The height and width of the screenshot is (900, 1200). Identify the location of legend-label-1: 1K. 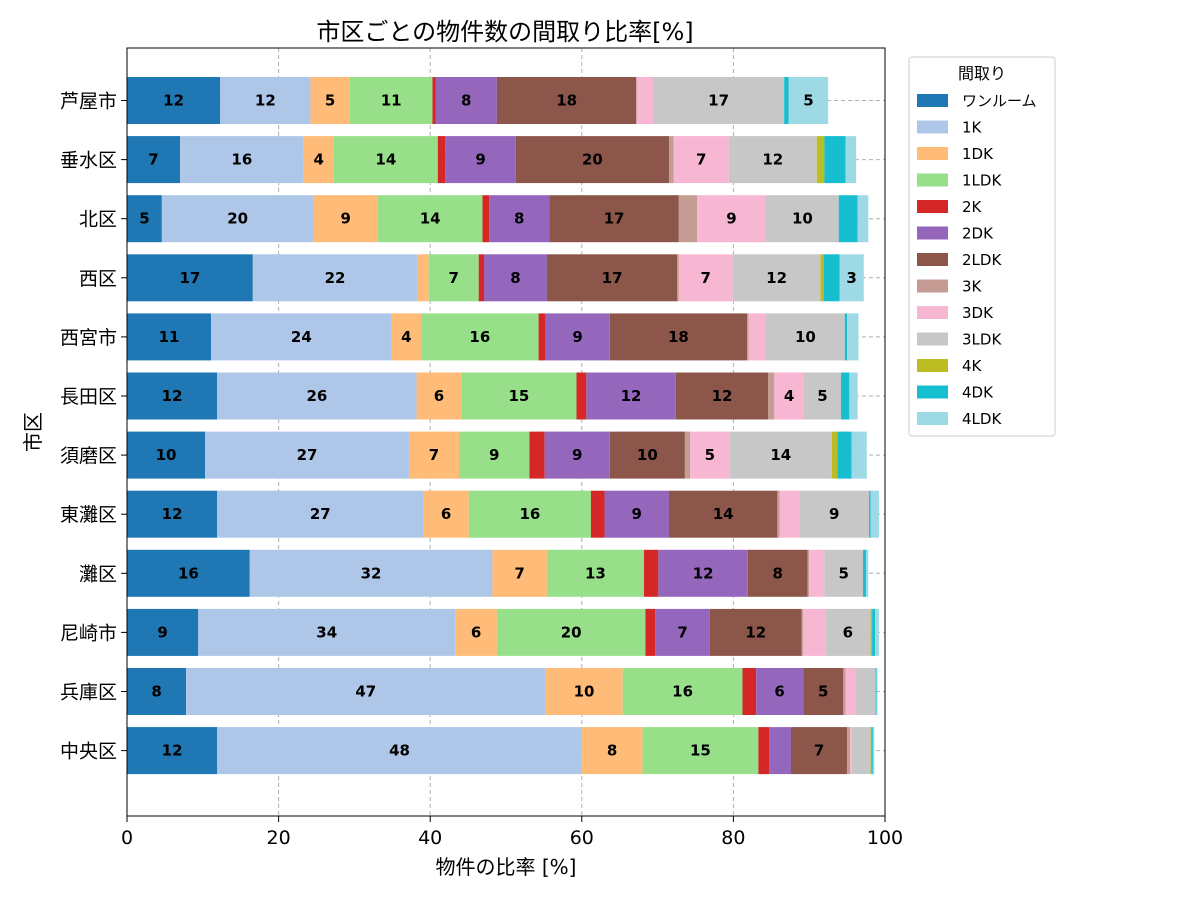
(972, 128).